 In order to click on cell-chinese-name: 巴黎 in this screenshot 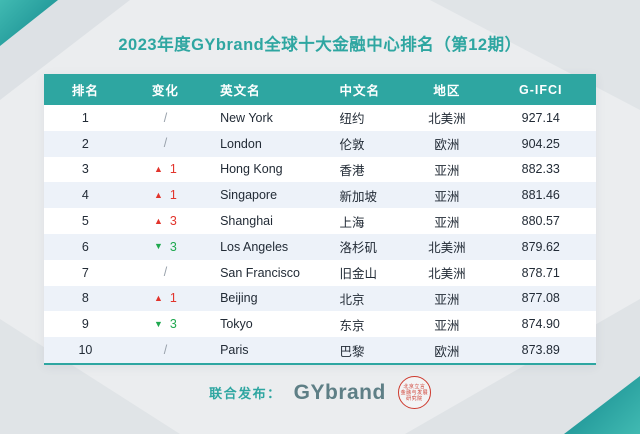, I will do `click(352, 351)`.